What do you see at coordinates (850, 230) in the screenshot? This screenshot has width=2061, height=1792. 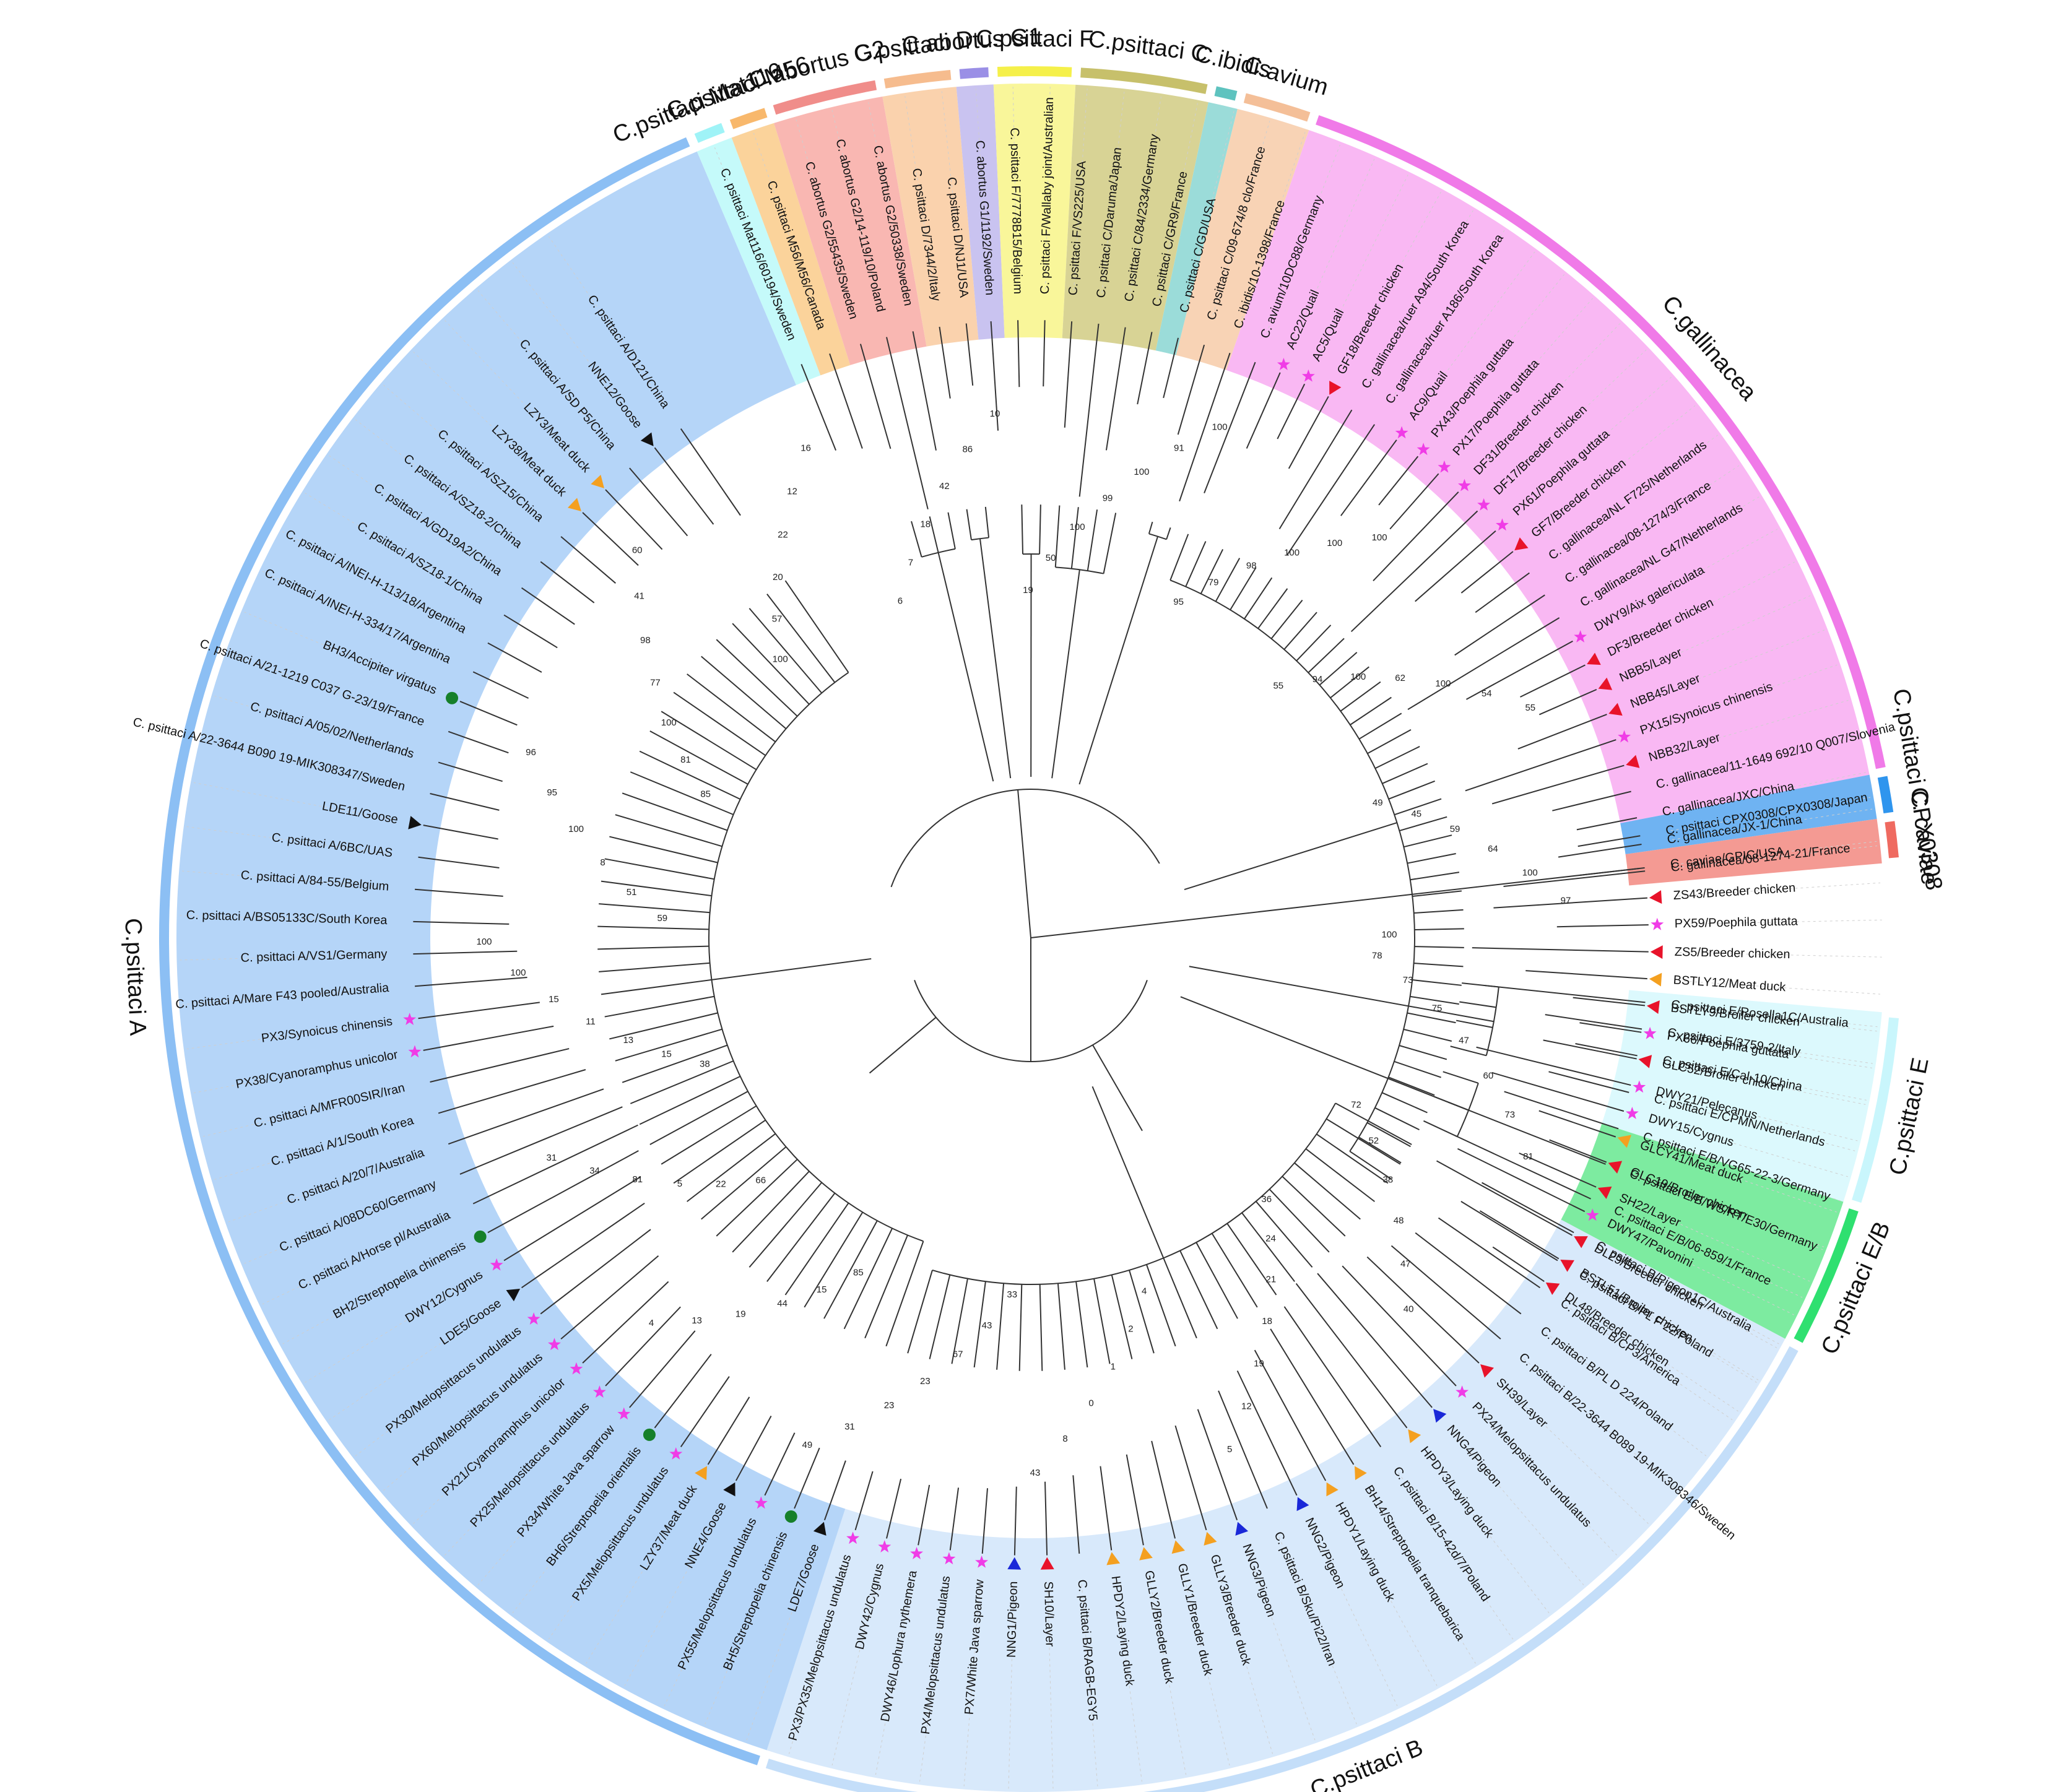 I see `sector-c-abortus-g2` at bounding box center [850, 230].